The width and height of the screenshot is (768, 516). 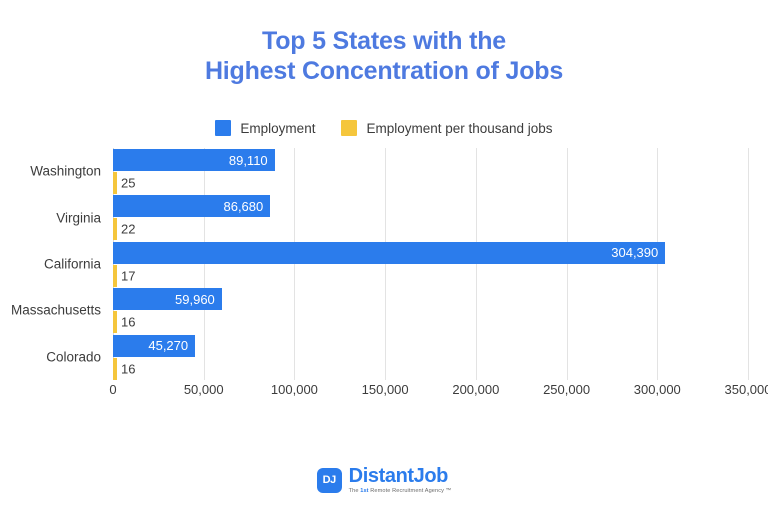 I want to click on bar-value-label: 89,110, so click(x=248, y=160).